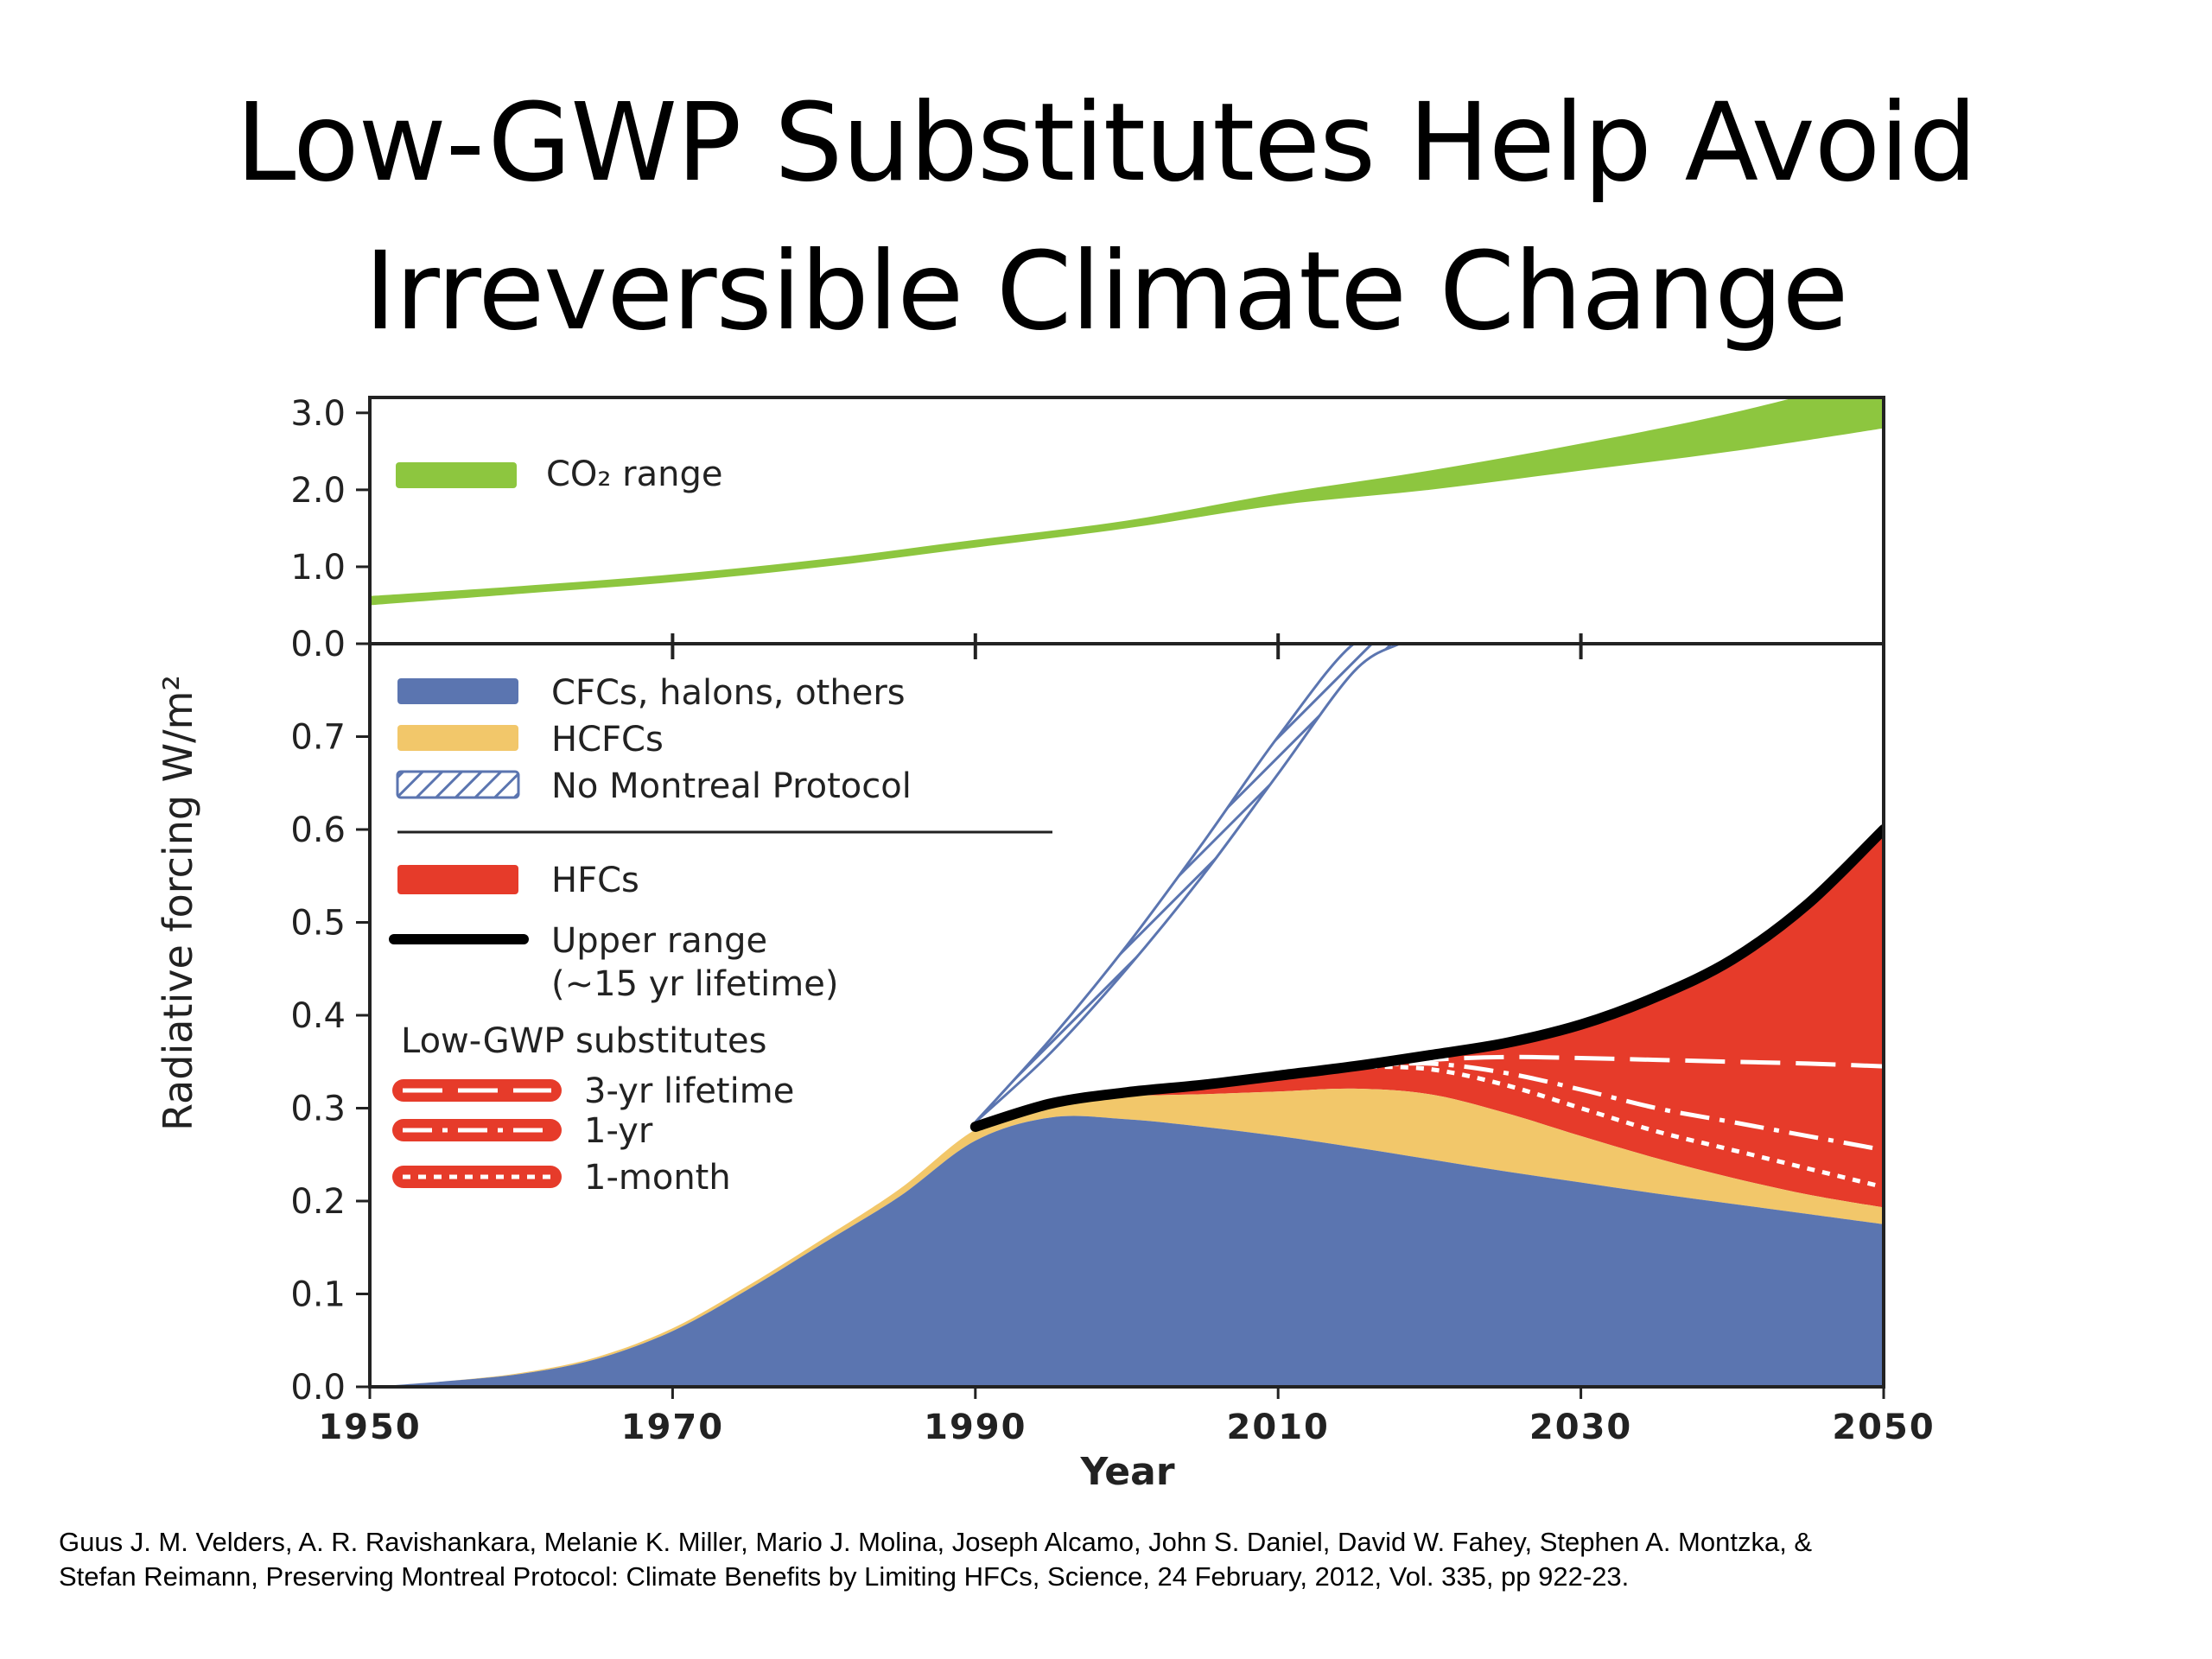 The height and width of the screenshot is (1659, 2212). Describe the element at coordinates (457, 691) in the screenshot. I see `legend-swatch-cfc` at that location.